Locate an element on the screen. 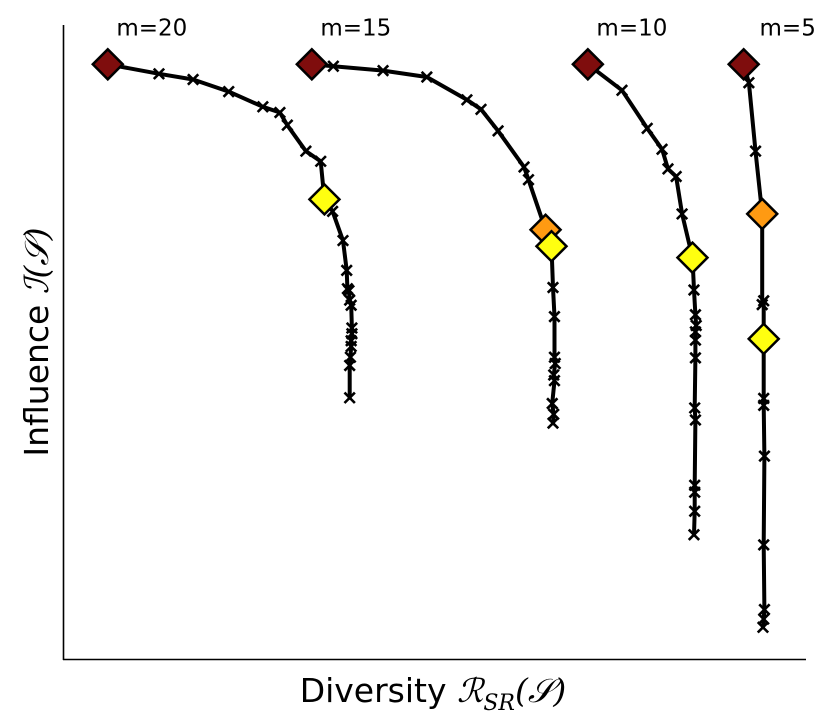 This screenshot has height=725, width=830. y-axis-title: Influence ℐ(𝒮) is located at coordinates (36, 341).